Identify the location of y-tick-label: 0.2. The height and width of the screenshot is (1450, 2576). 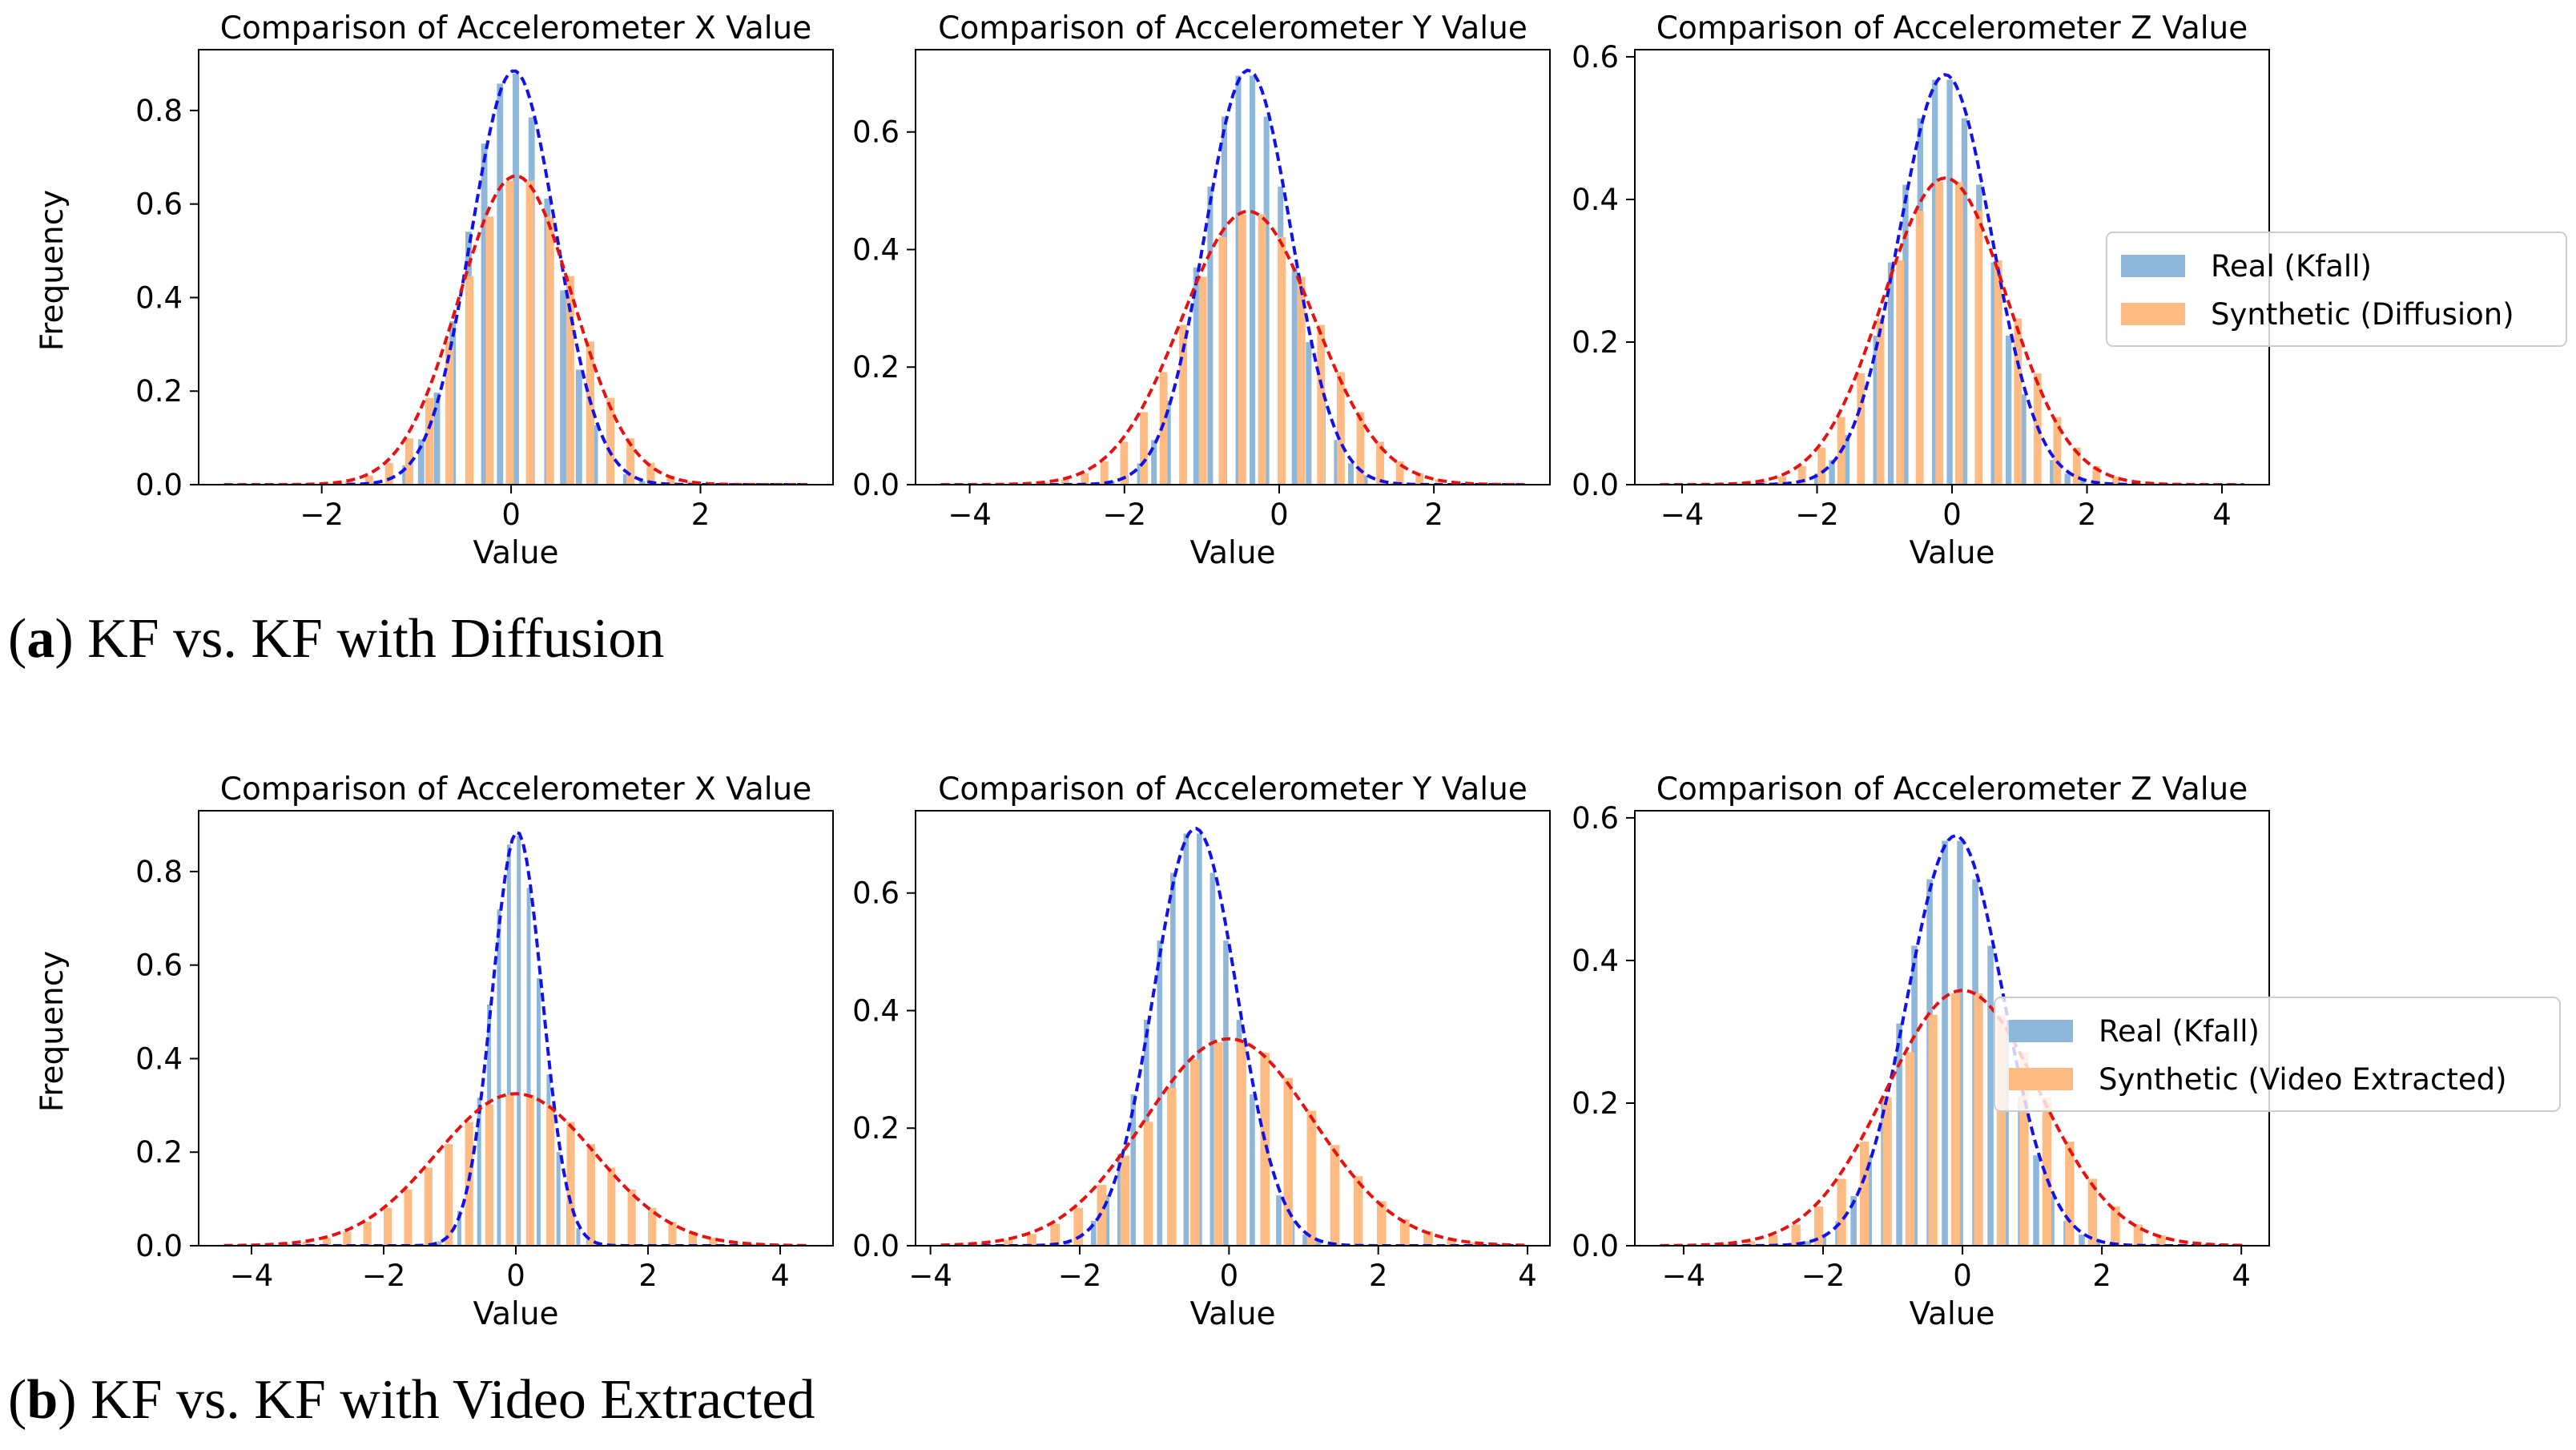
(1596, 342).